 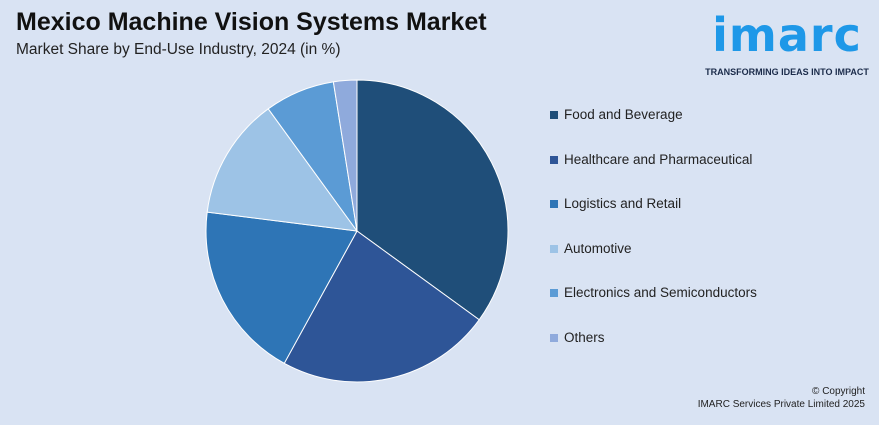 What do you see at coordinates (251, 22) in the screenshot?
I see `chart-title: Mexico Machine Vision Systems Market` at bounding box center [251, 22].